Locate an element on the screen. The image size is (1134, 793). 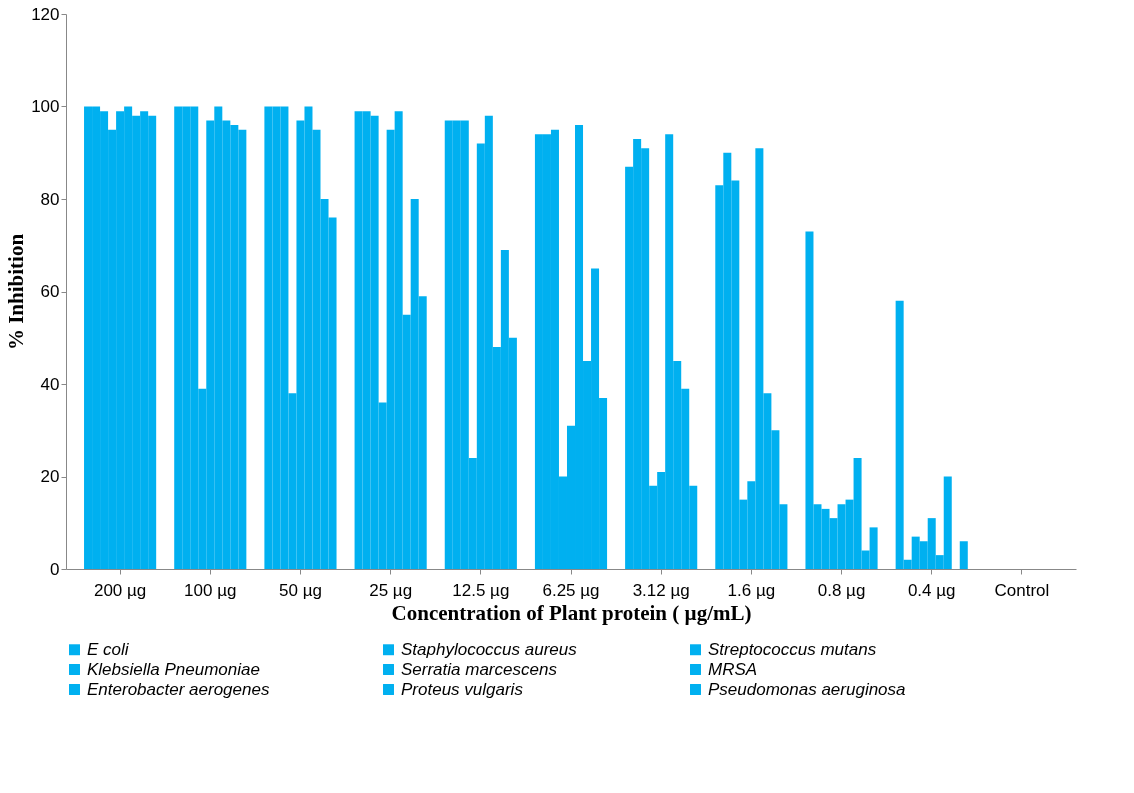
legend-label: Enterobacter aerogenes is located at coordinates (178, 689).